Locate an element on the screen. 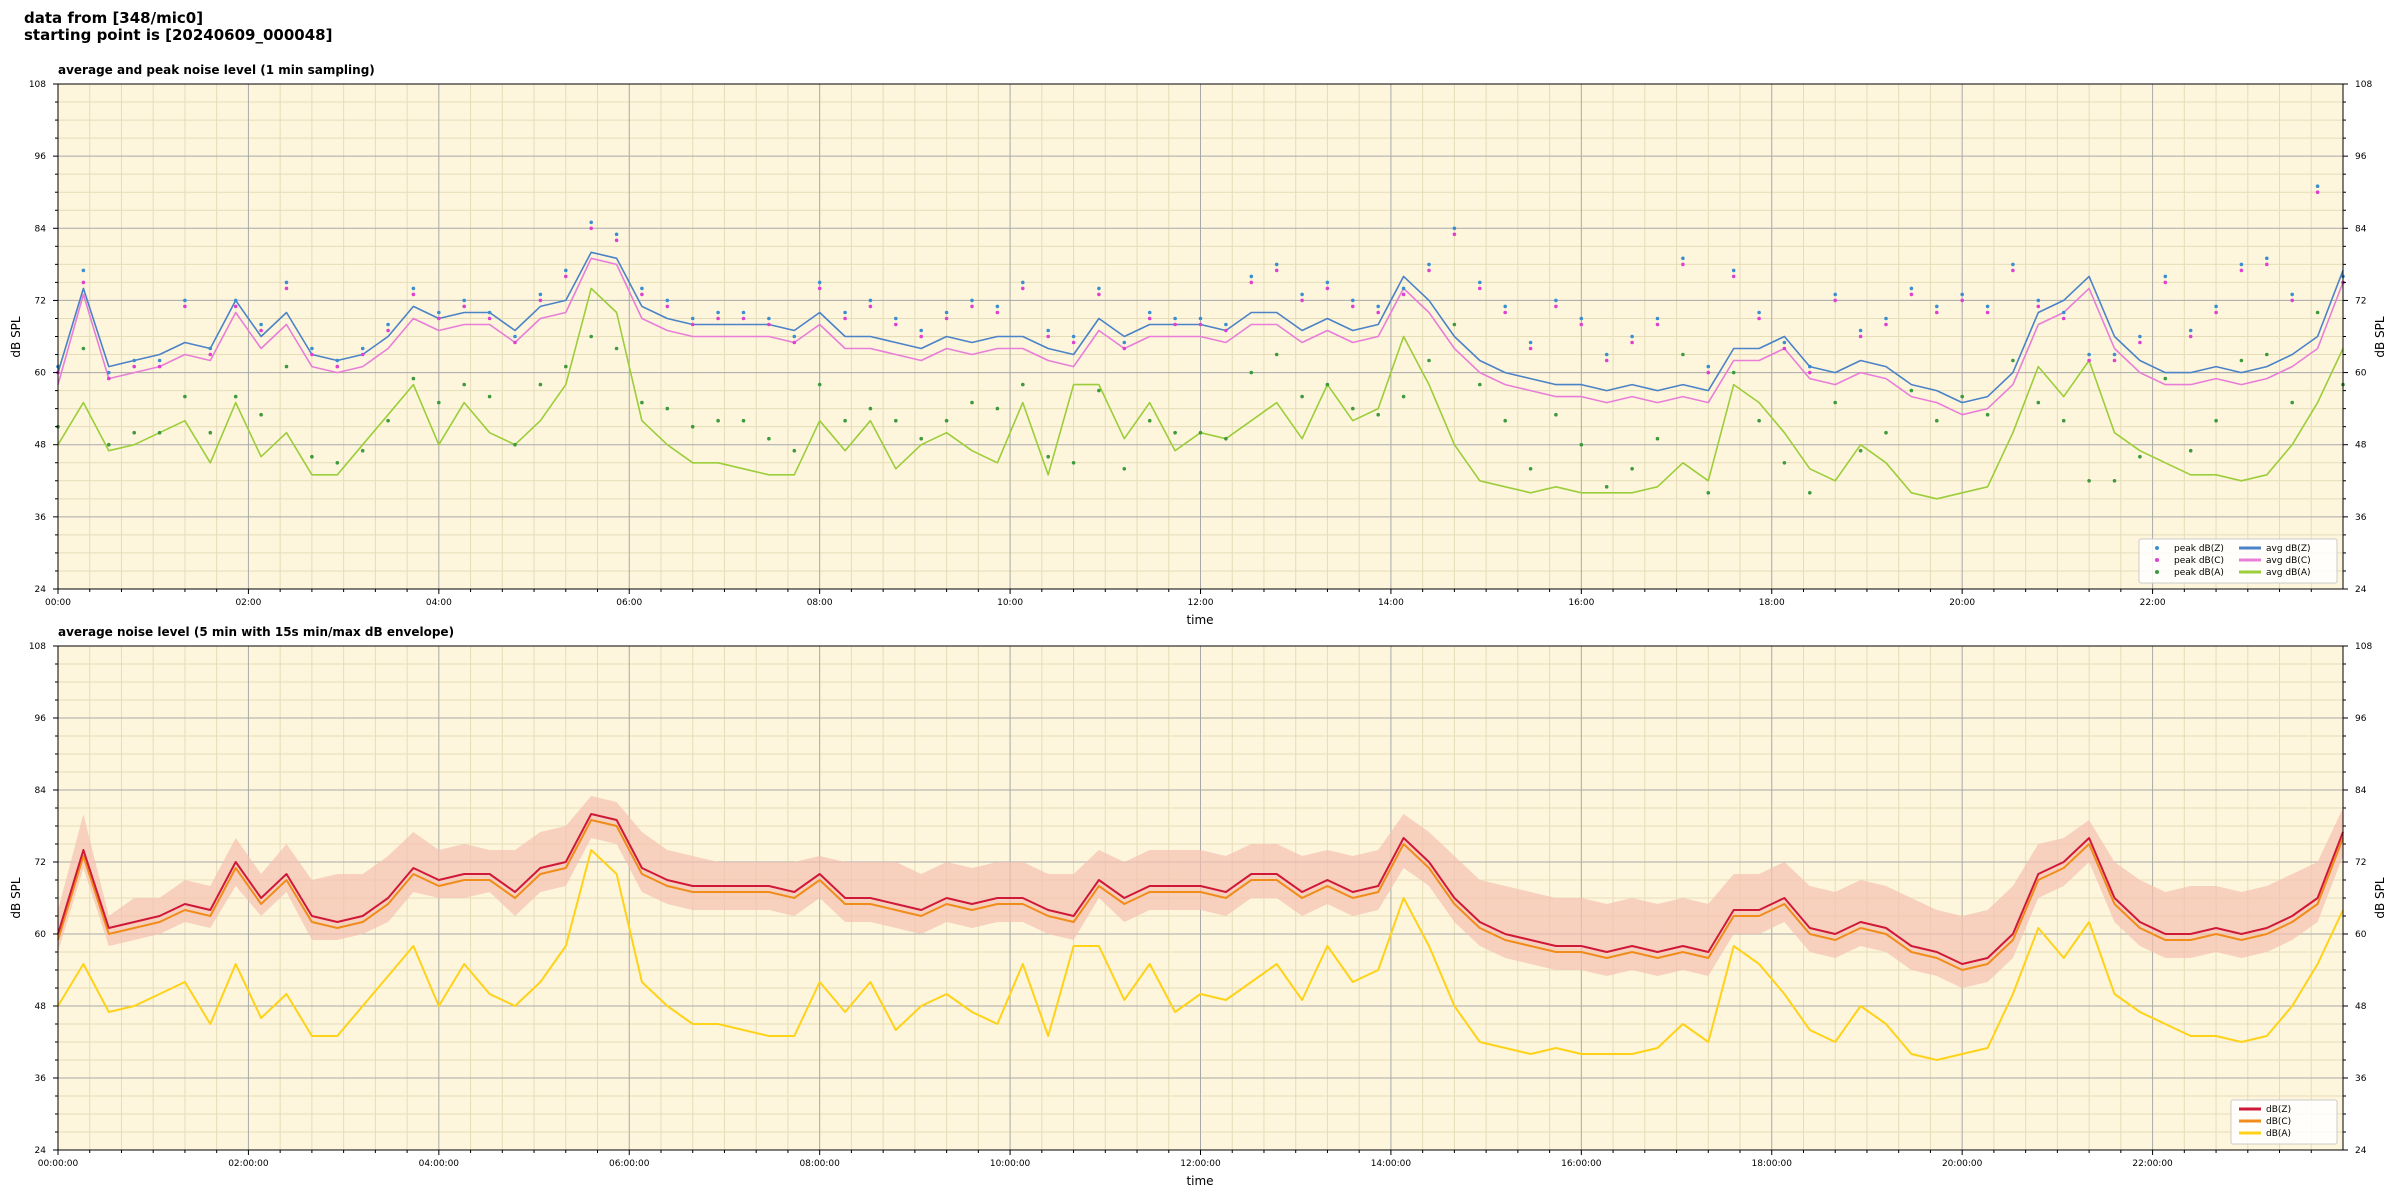  x-tick-label: 12:00:00 is located at coordinates (1200, 1164).